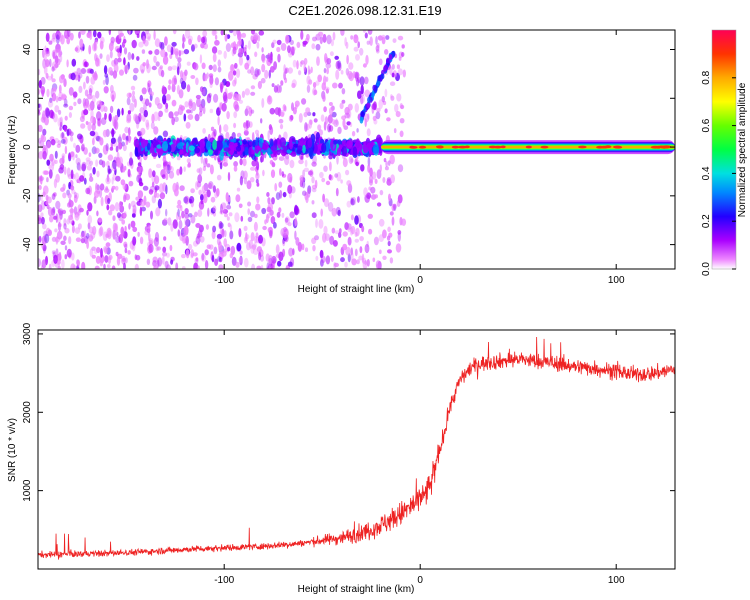  I want to click on colorbar-tick-label: 0.8, so click(706, 77).